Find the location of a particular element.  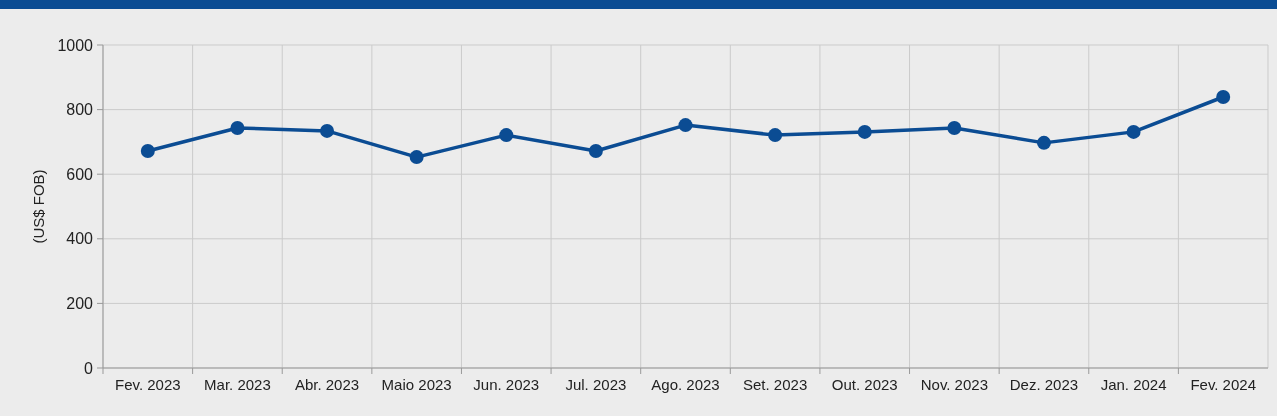

y-tick-label: 600 is located at coordinates (80, 174).